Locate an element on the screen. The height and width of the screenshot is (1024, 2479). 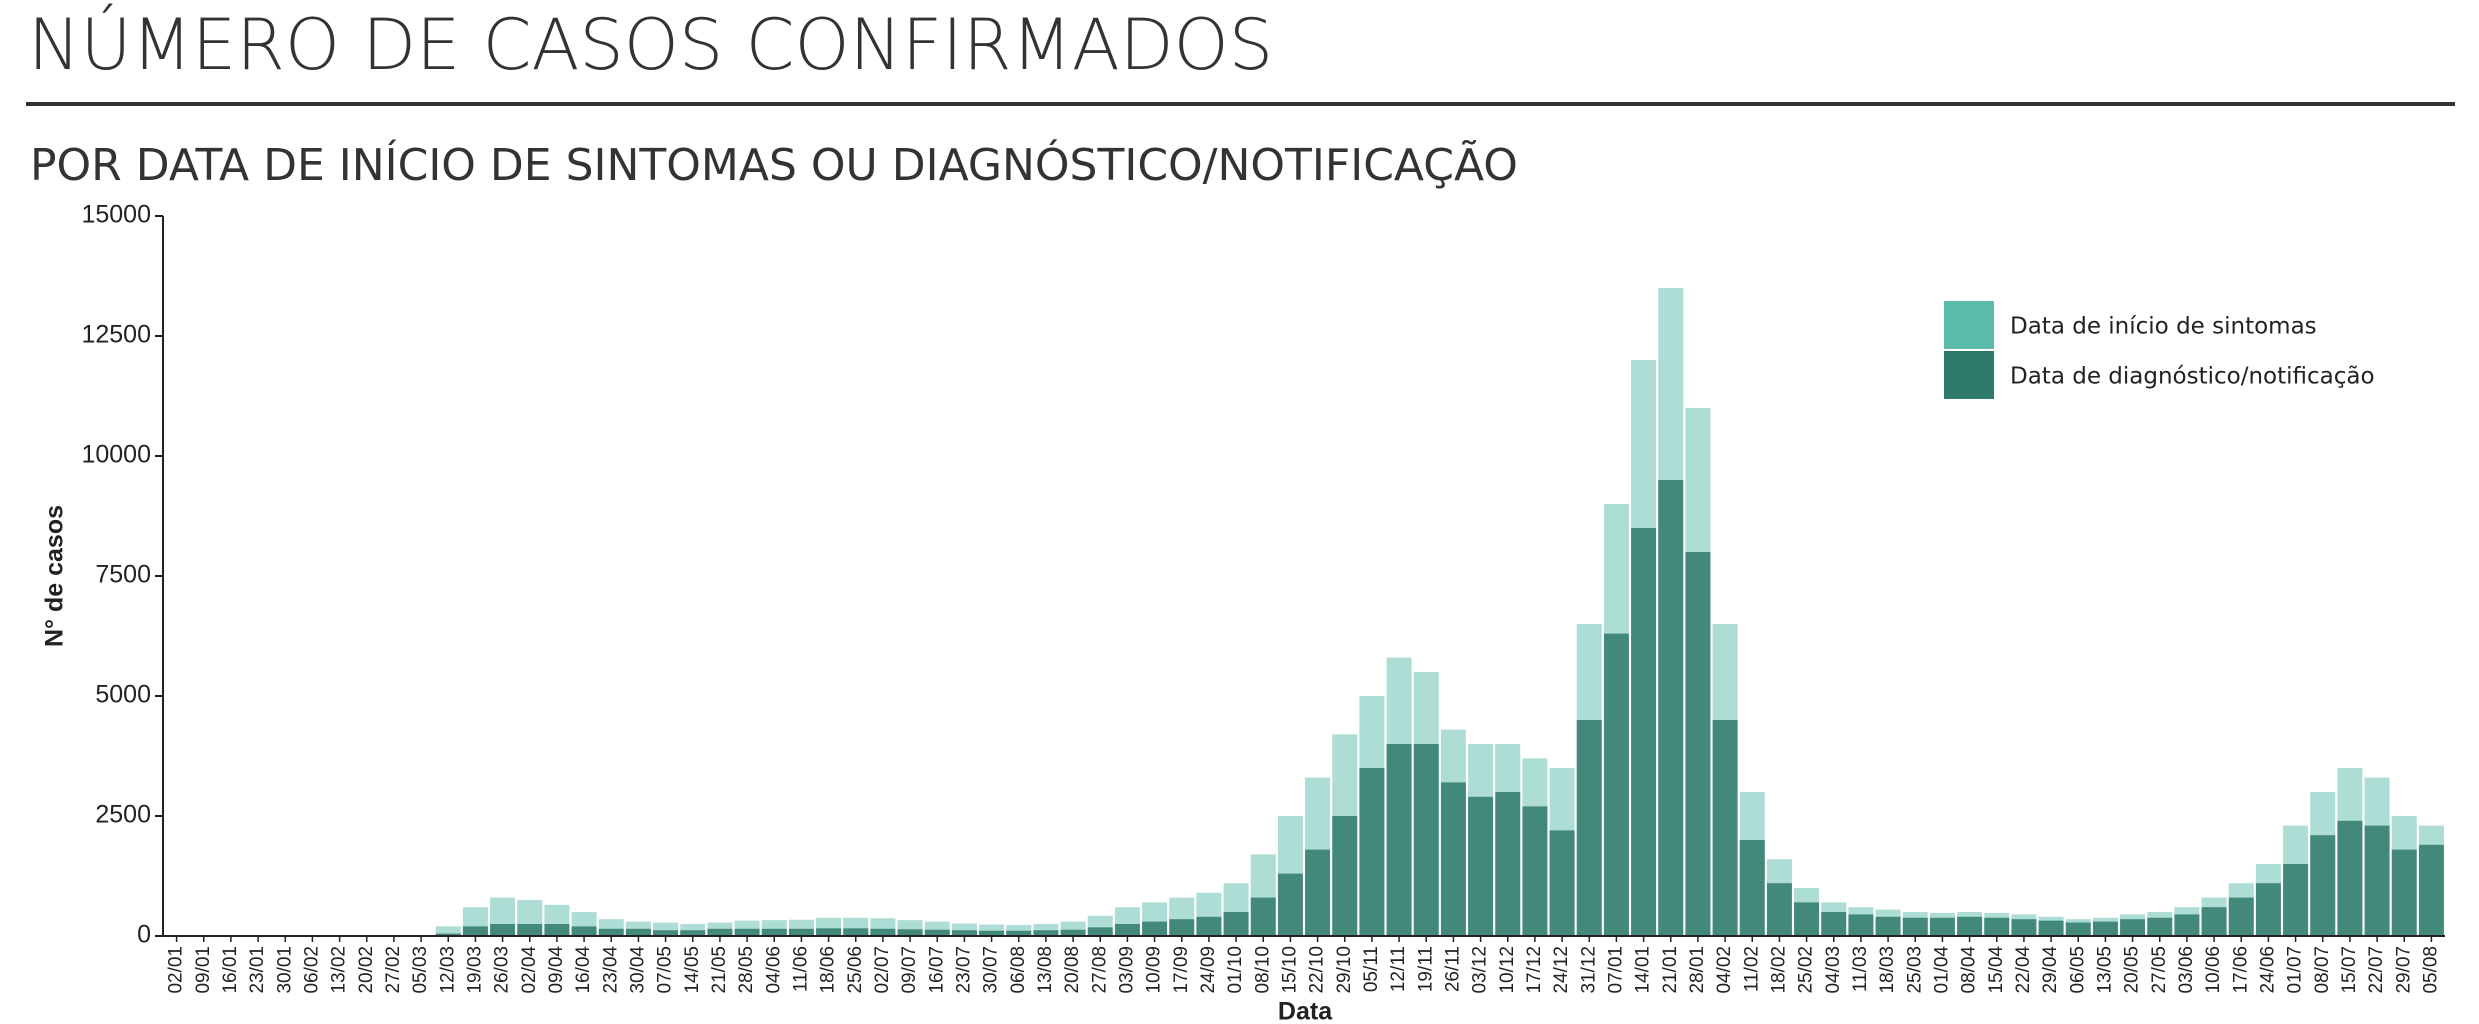
legend-label: Data de diagnóstico/notificação is located at coordinates (2192, 377).